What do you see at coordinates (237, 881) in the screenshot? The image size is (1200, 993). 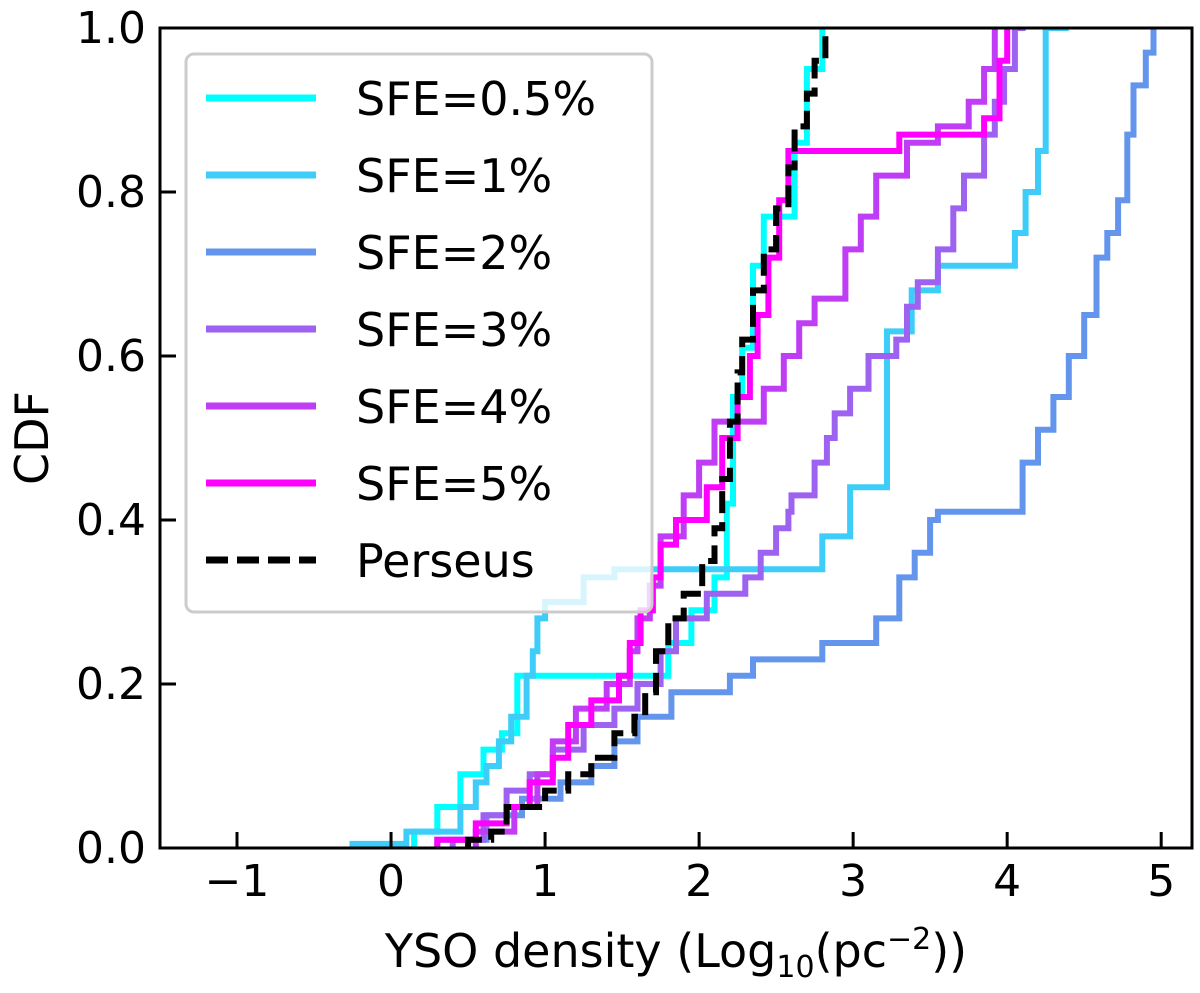 I see `x-tick-label: −1` at bounding box center [237, 881].